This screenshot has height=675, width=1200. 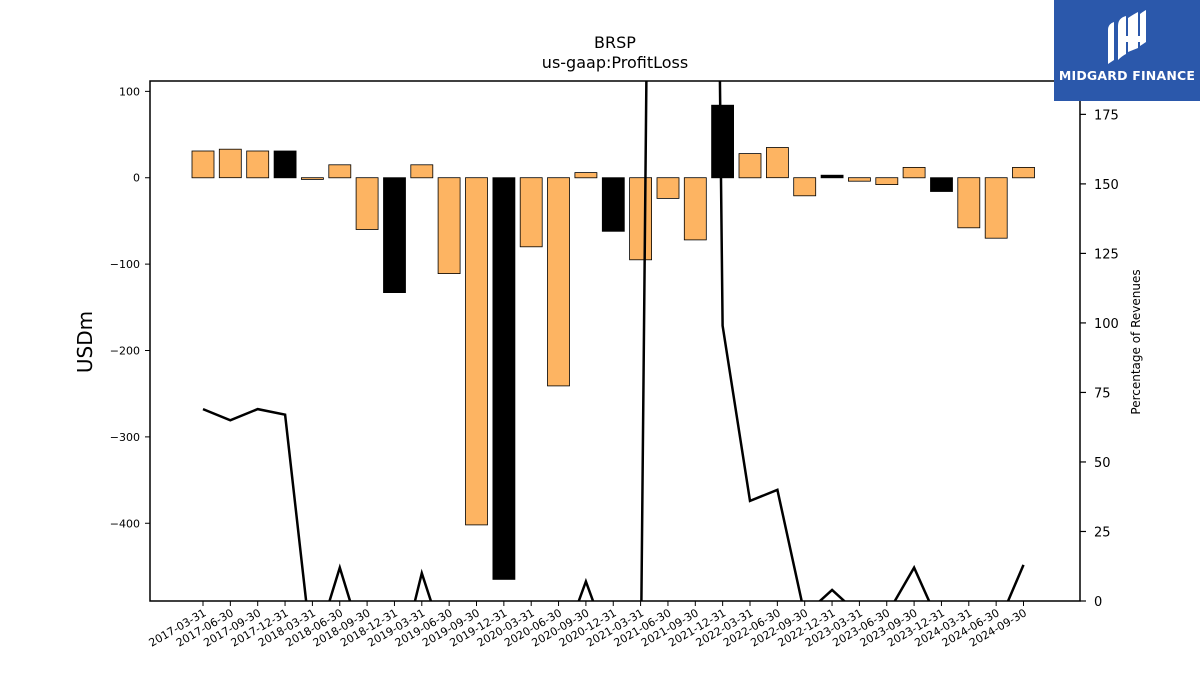 I want to click on y-tick-label: 100, so click(x=129, y=91).